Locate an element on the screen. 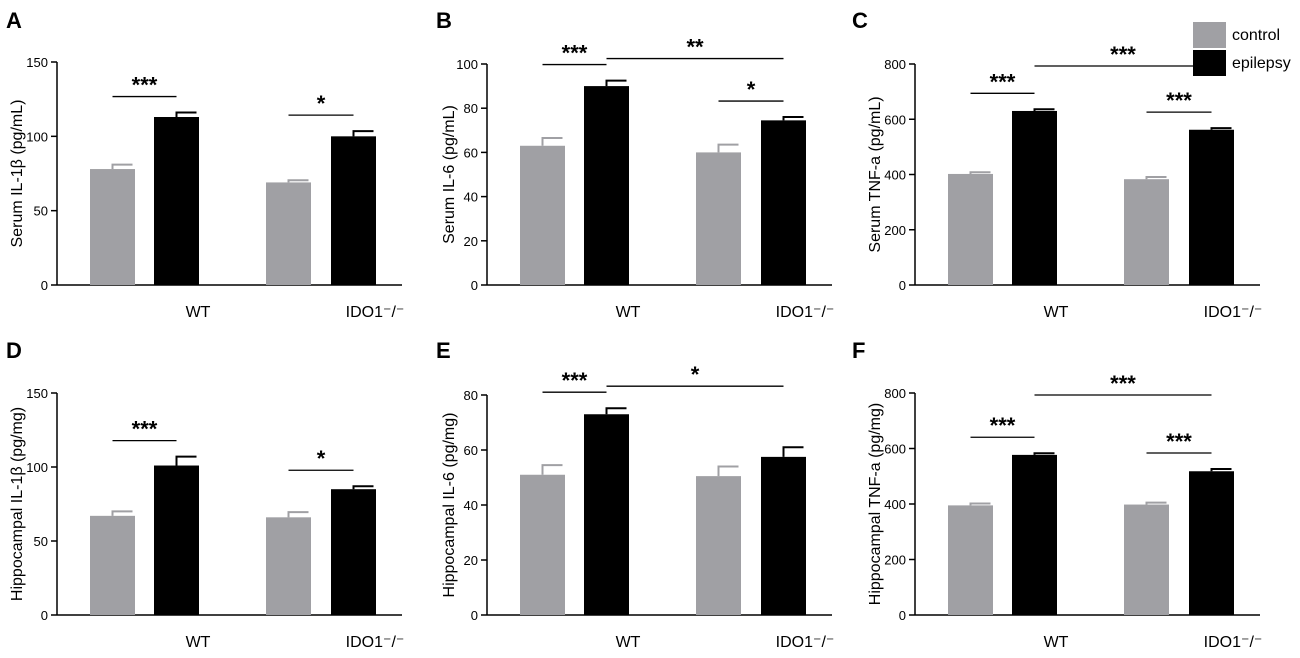 Image resolution: width=1300 pixels, height=658 pixels. legend: control epilepsy is located at coordinates (1242, 49).